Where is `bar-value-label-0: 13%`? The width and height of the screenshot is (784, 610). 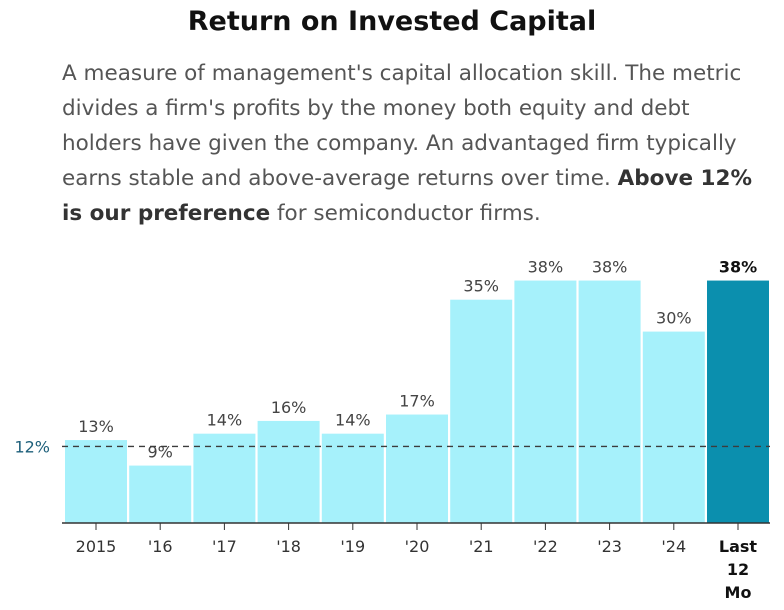
bar-value-label-0: 13% is located at coordinates (96, 426).